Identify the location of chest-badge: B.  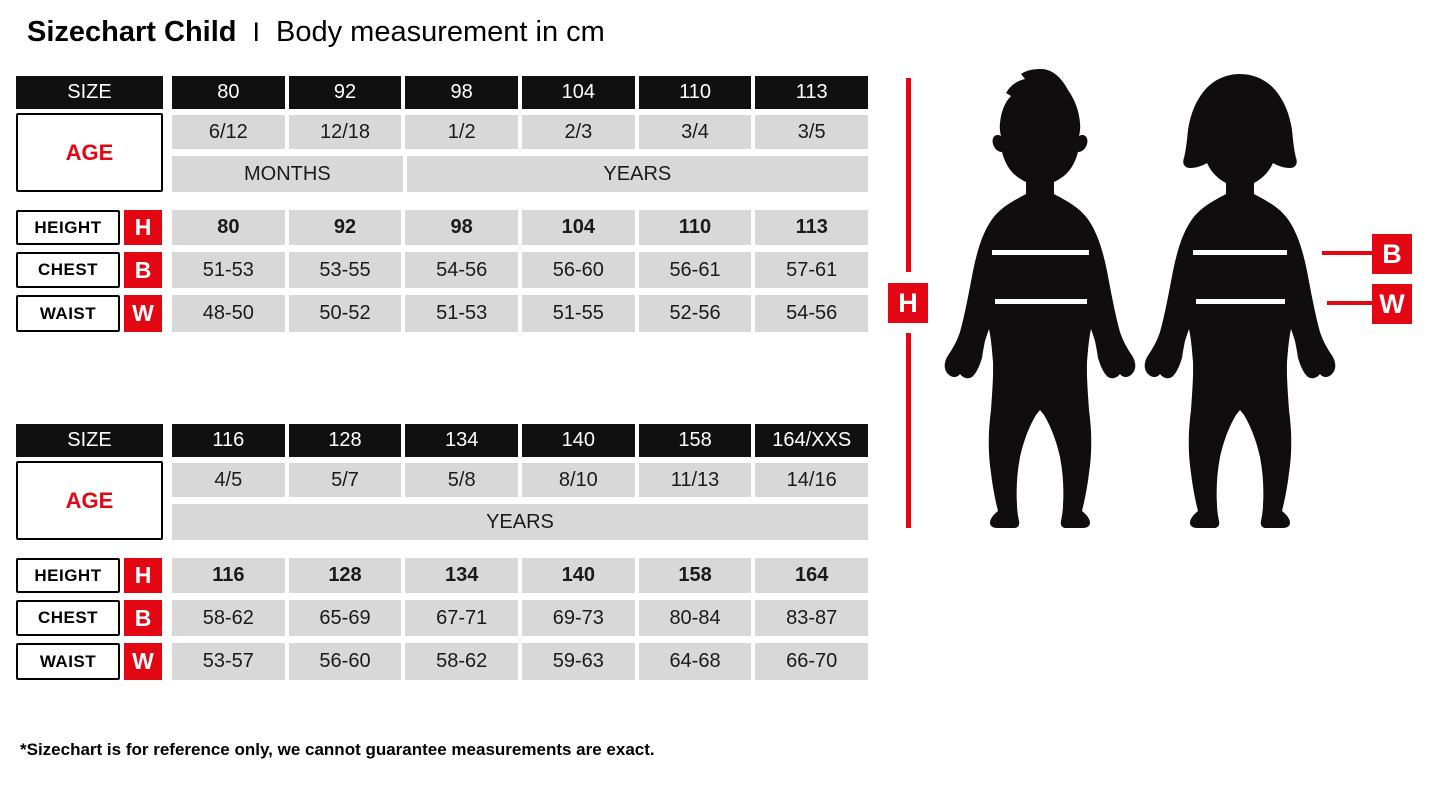
(1392, 254).